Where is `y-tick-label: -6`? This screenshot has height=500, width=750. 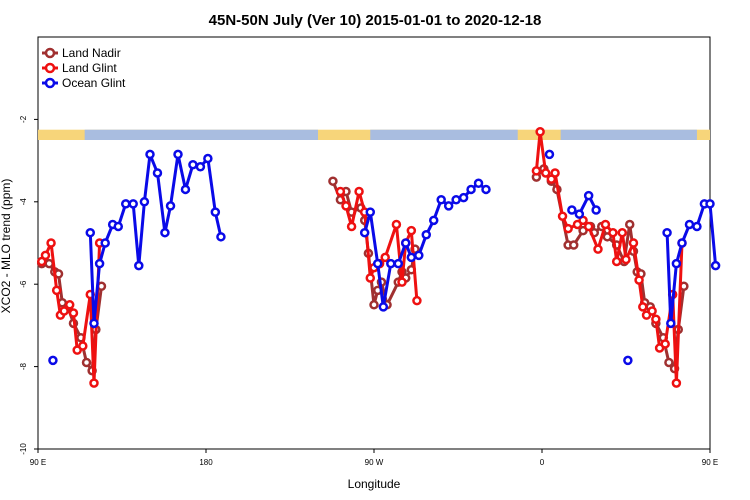 y-tick-label: -6 is located at coordinates (23, 284).